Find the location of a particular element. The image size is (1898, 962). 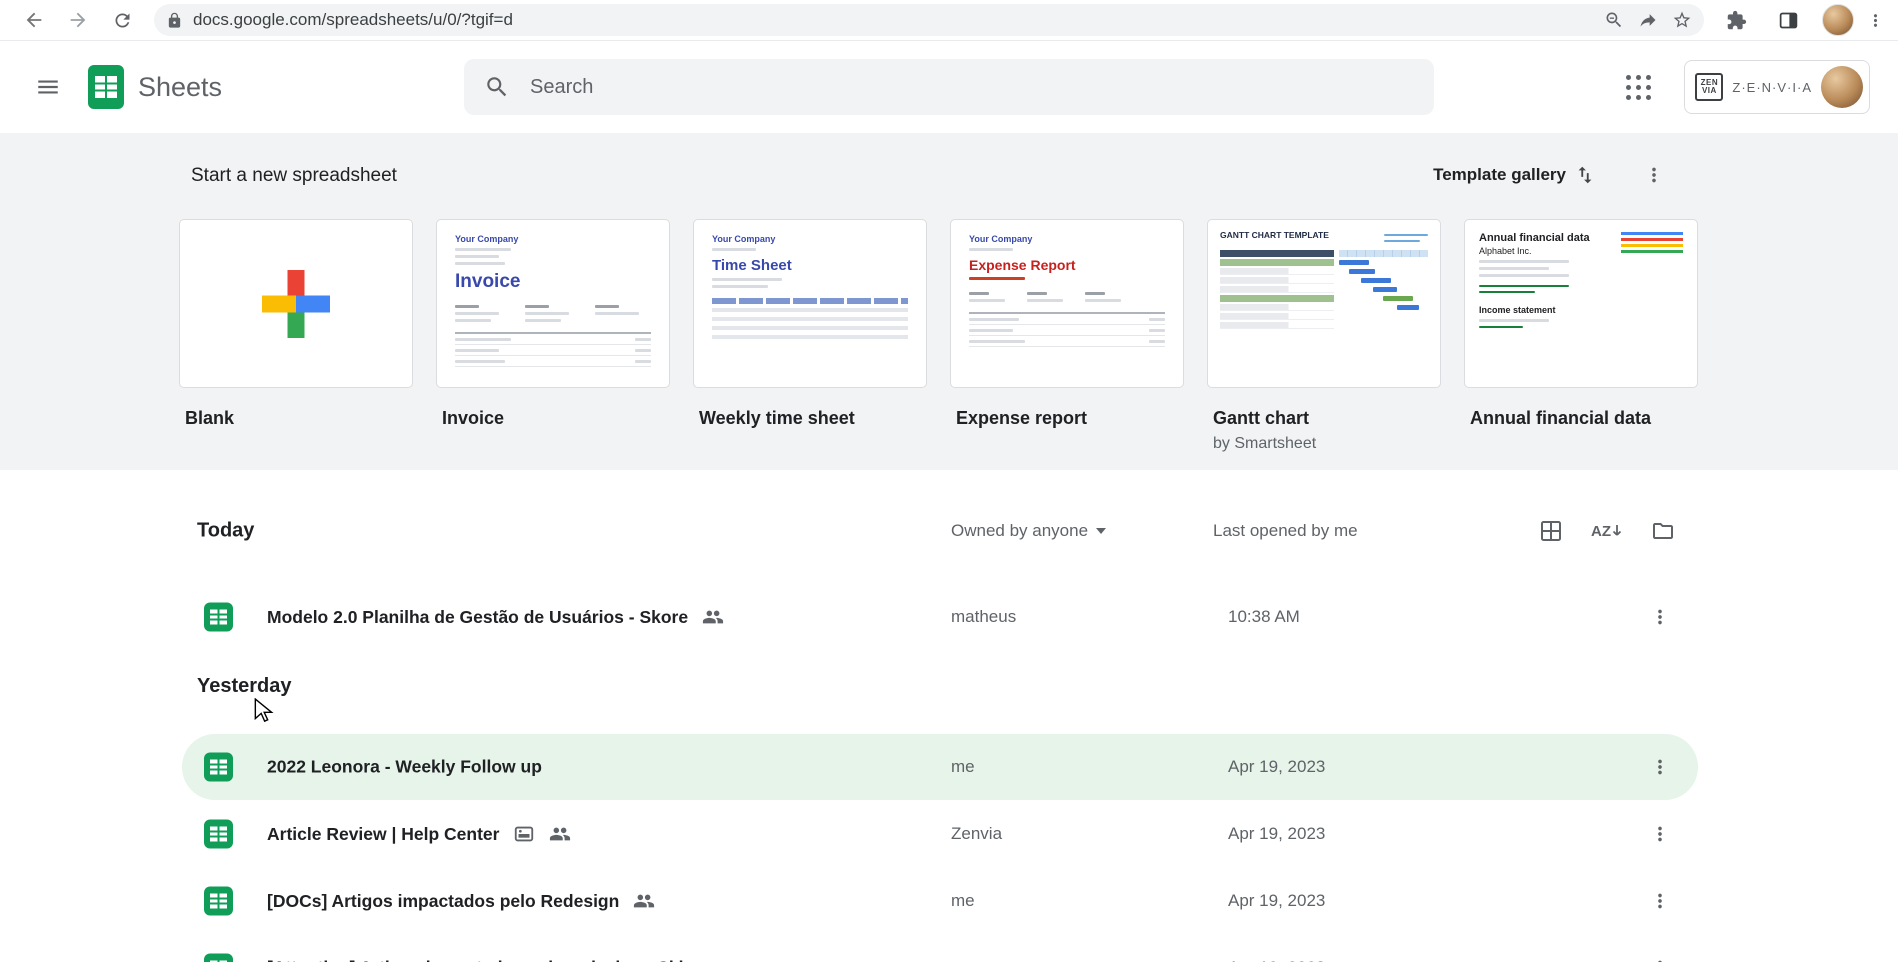

template-card-expense-report: Your Company Expense Report is located at coordinates (1067, 303).